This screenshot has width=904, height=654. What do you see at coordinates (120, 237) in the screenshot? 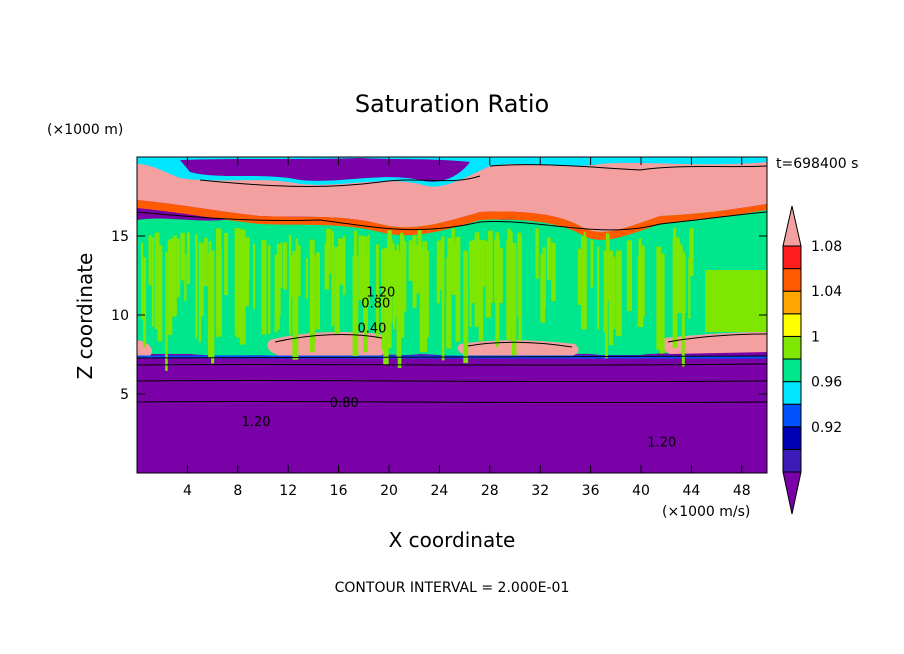
I see `y-tick-label: 15` at bounding box center [120, 237].